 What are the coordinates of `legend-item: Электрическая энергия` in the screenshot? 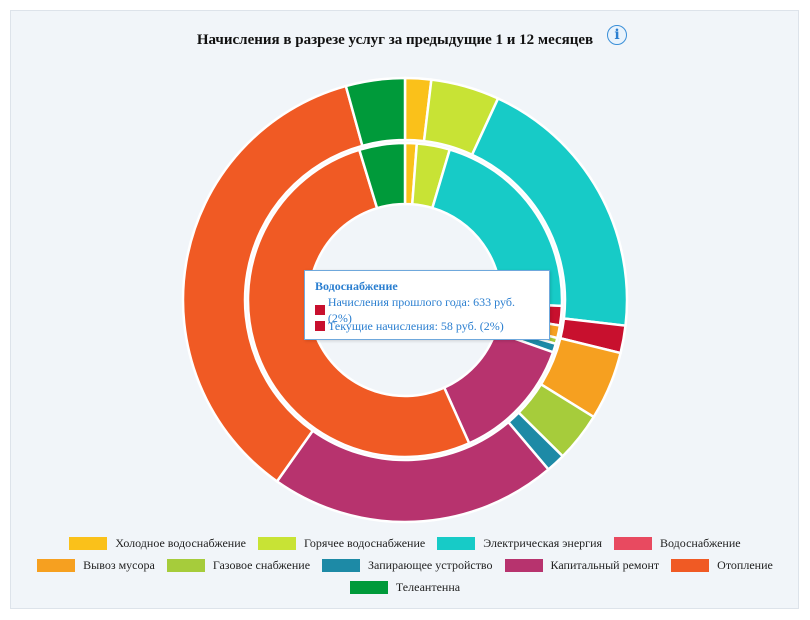 It's located at (519, 543).